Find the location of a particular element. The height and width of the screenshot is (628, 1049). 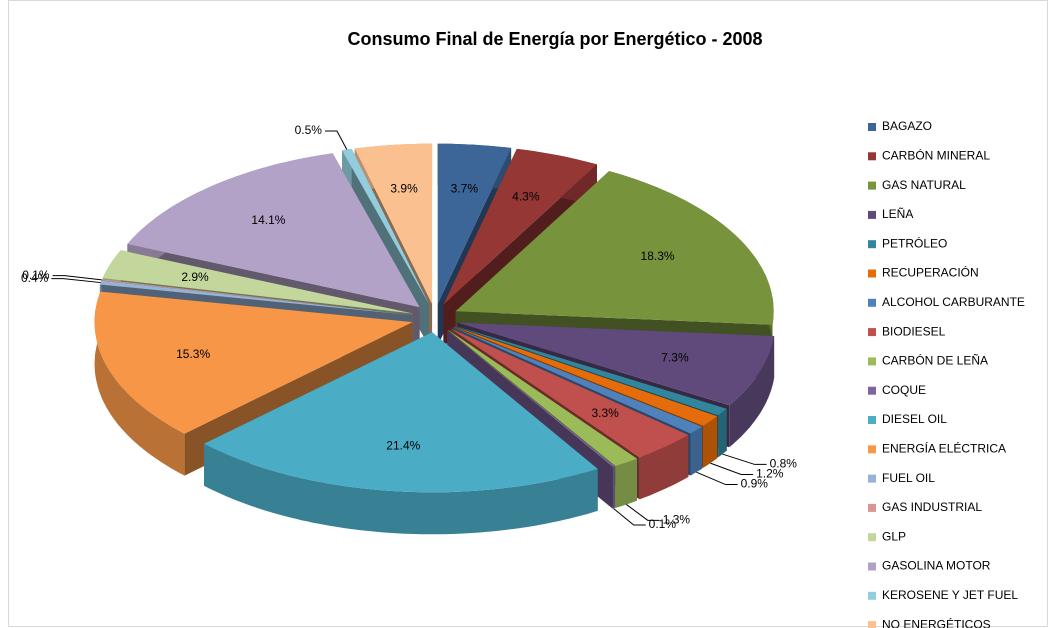

legend-label: BIODIESEL is located at coordinates (914, 331).